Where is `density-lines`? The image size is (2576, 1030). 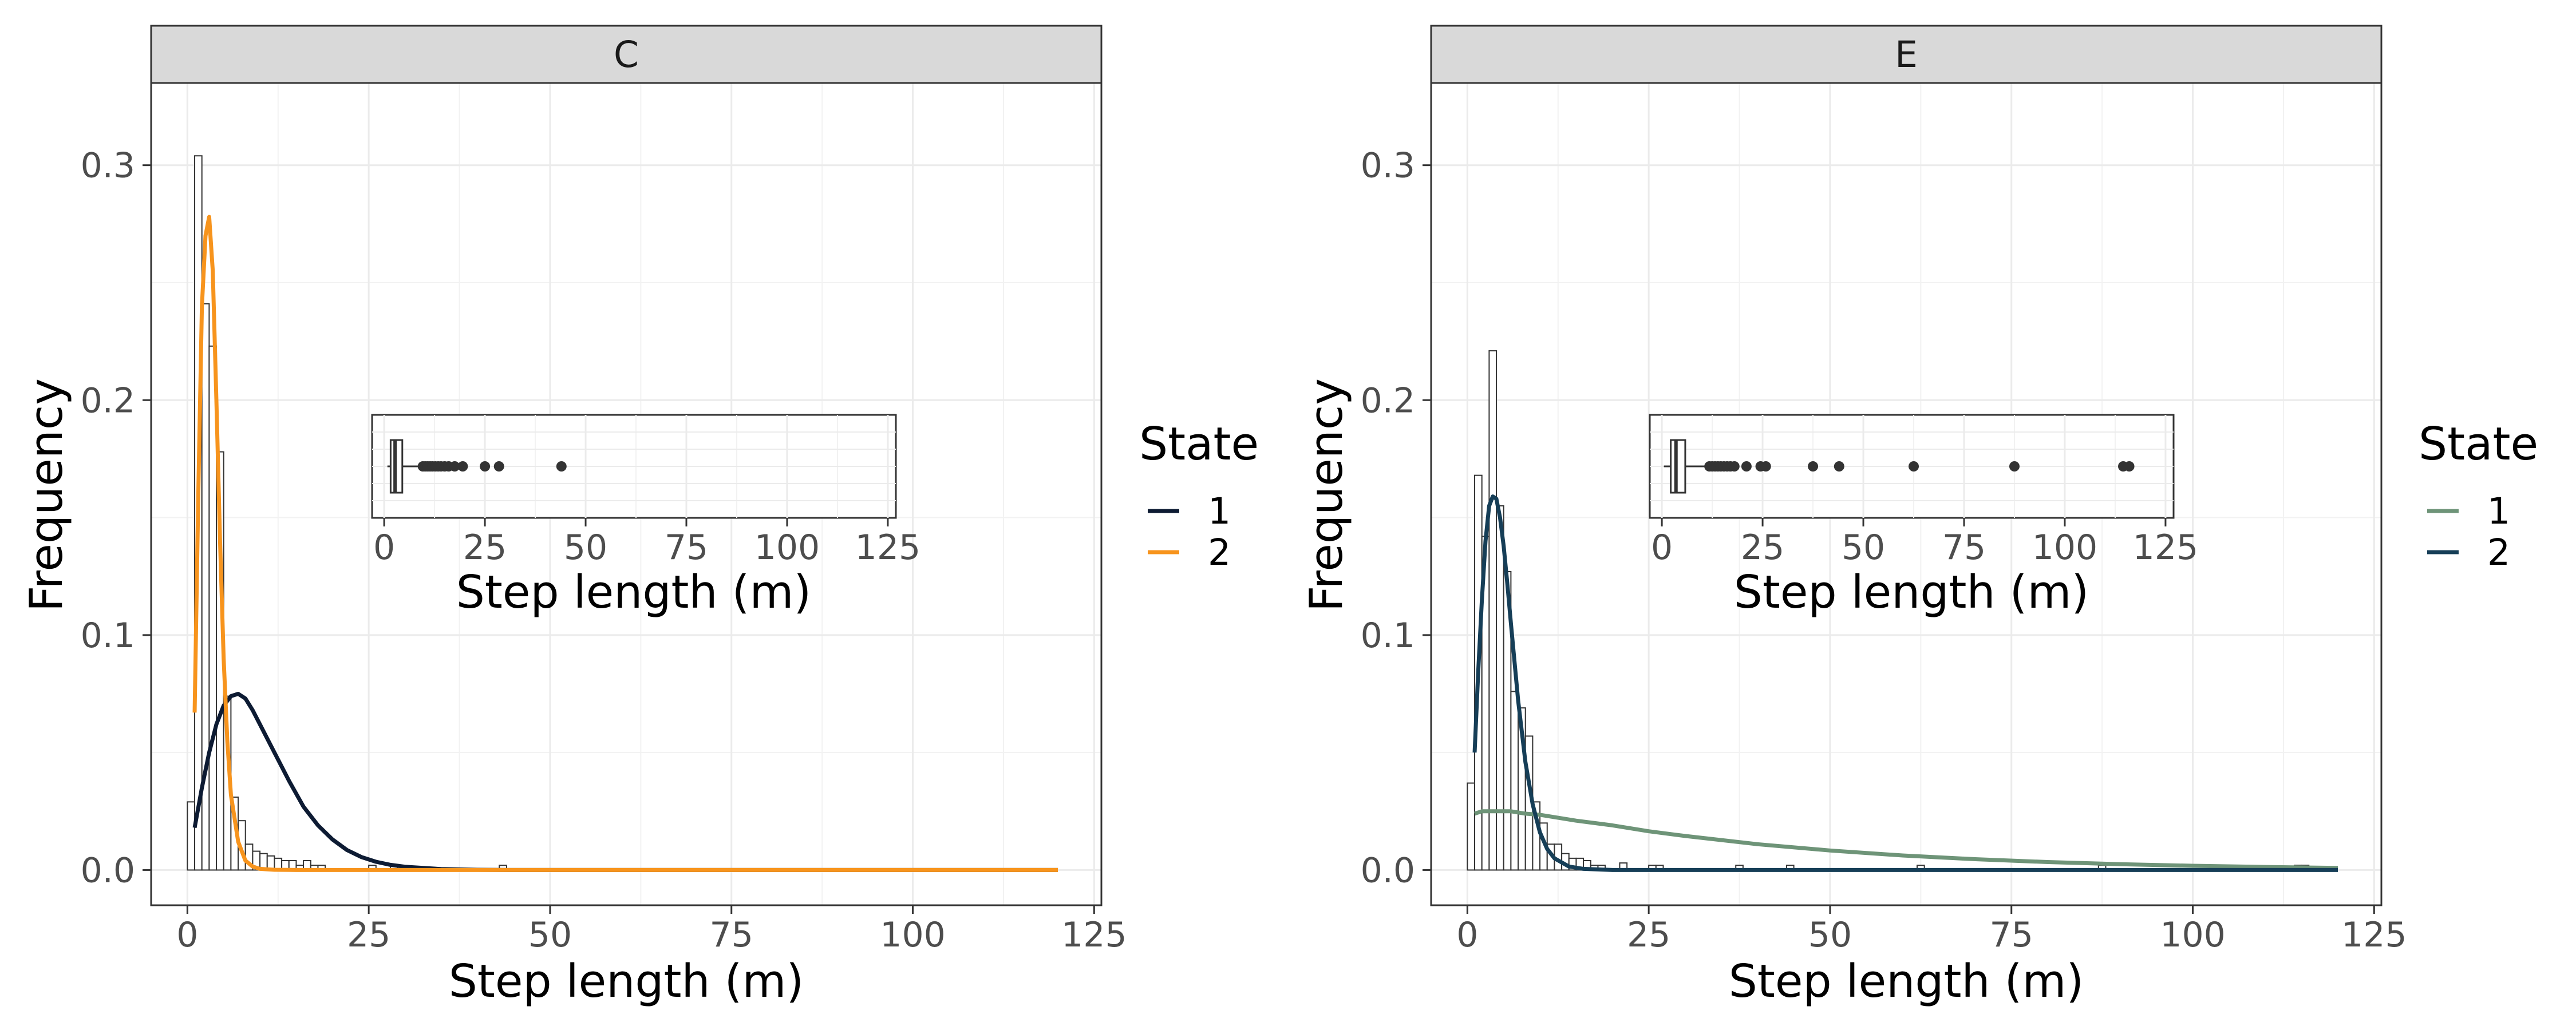
density-lines is located at coordinates (1905, 683).